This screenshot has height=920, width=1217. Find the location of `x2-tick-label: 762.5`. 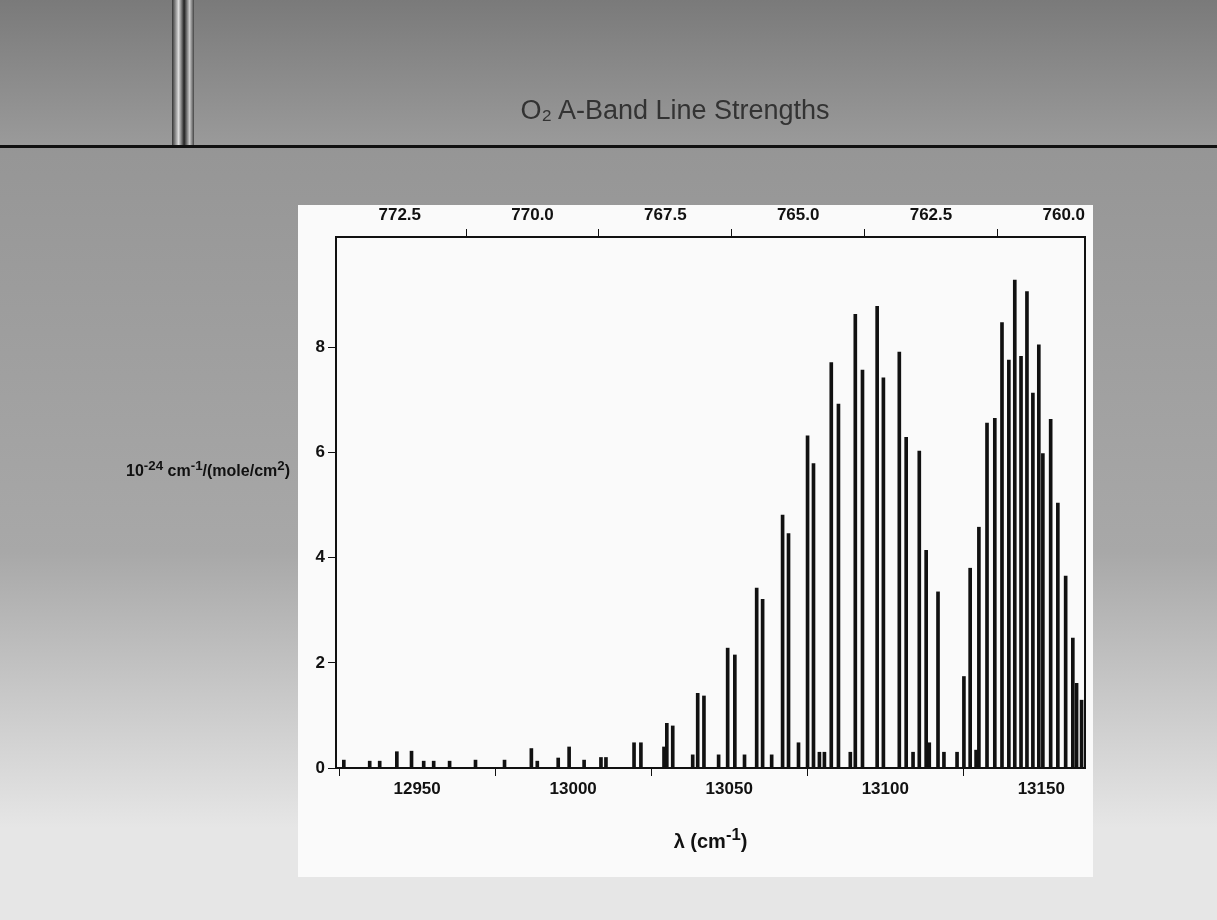

x2-tick-label: 762.5 is located at coordinates (931, 215).